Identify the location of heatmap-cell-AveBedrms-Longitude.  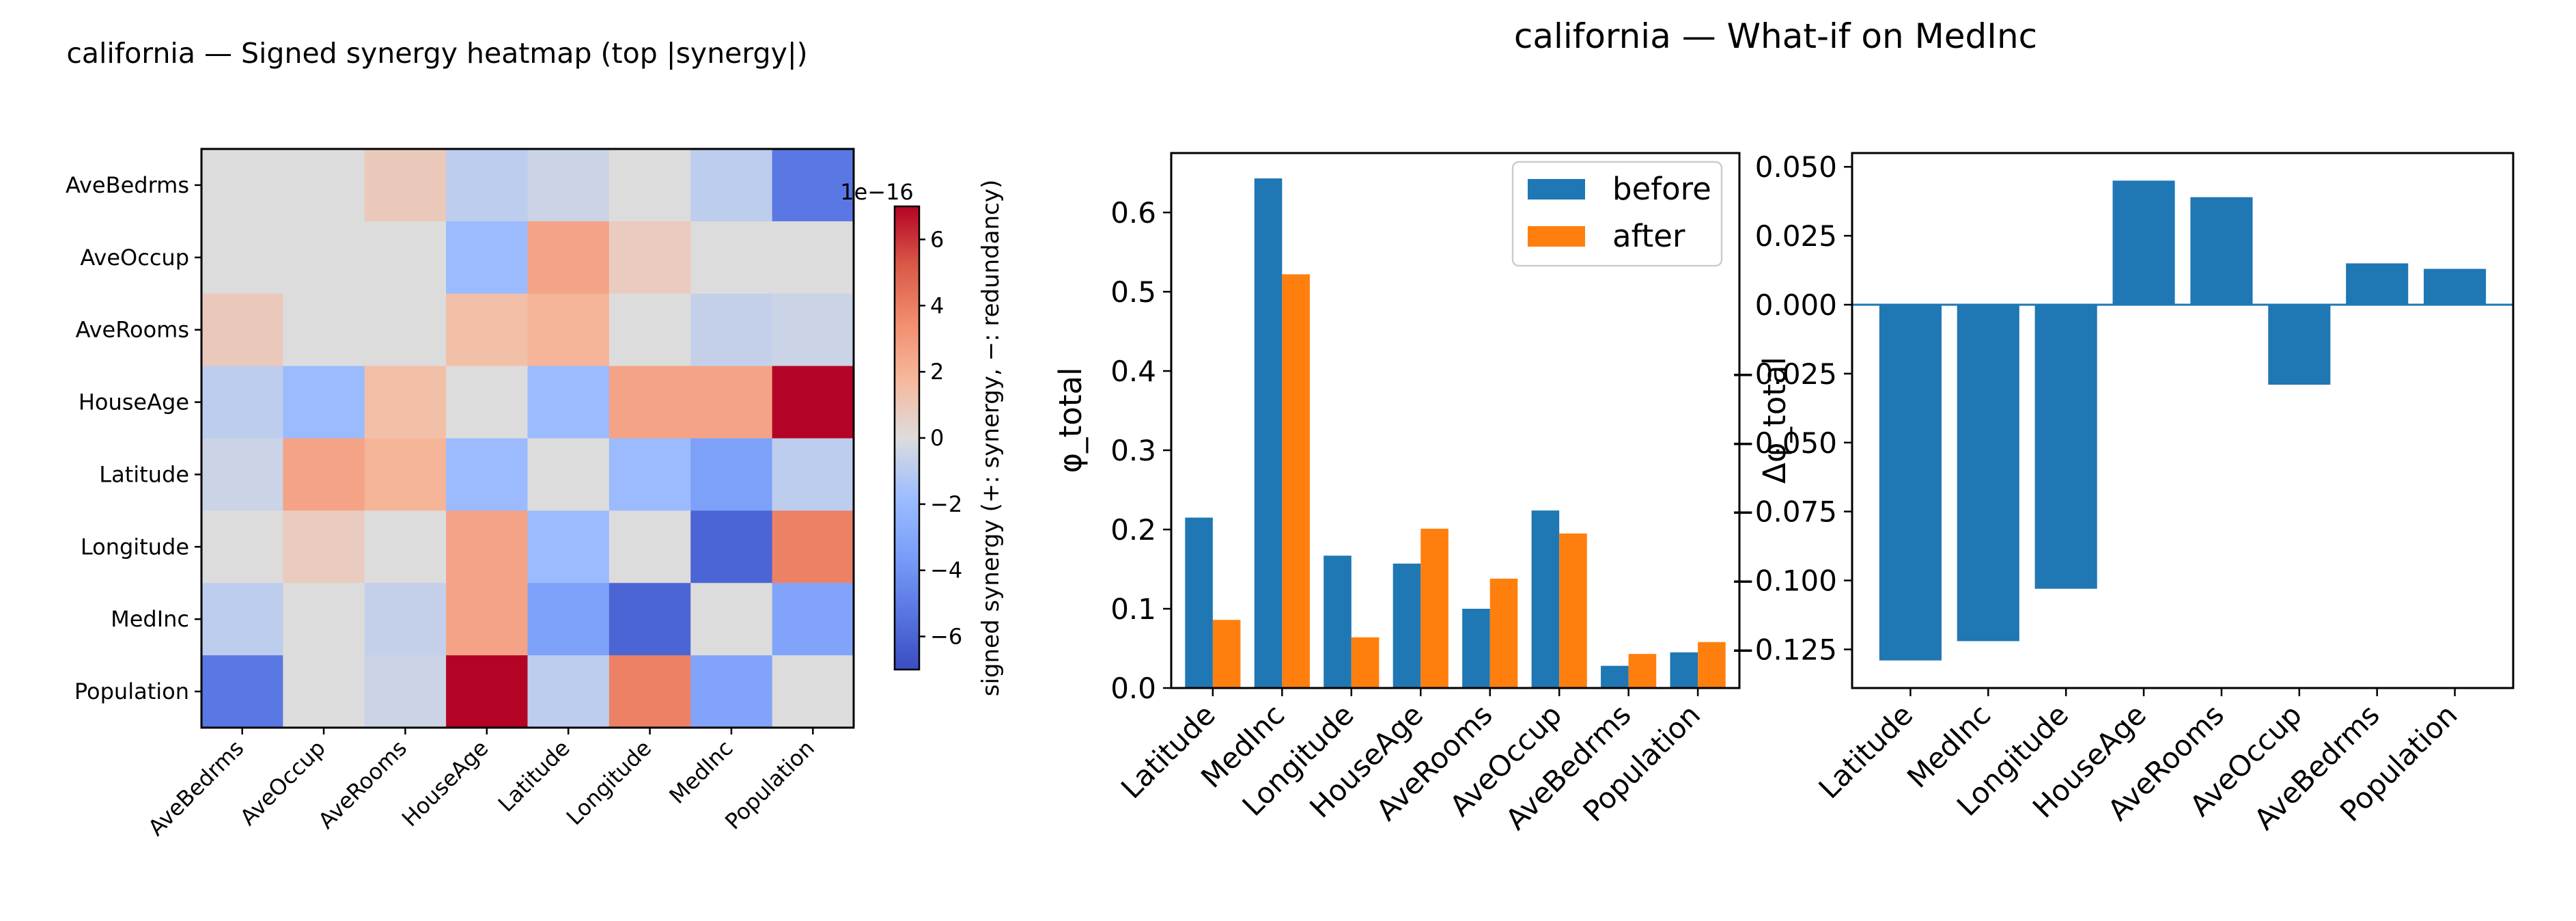
(649, 185).